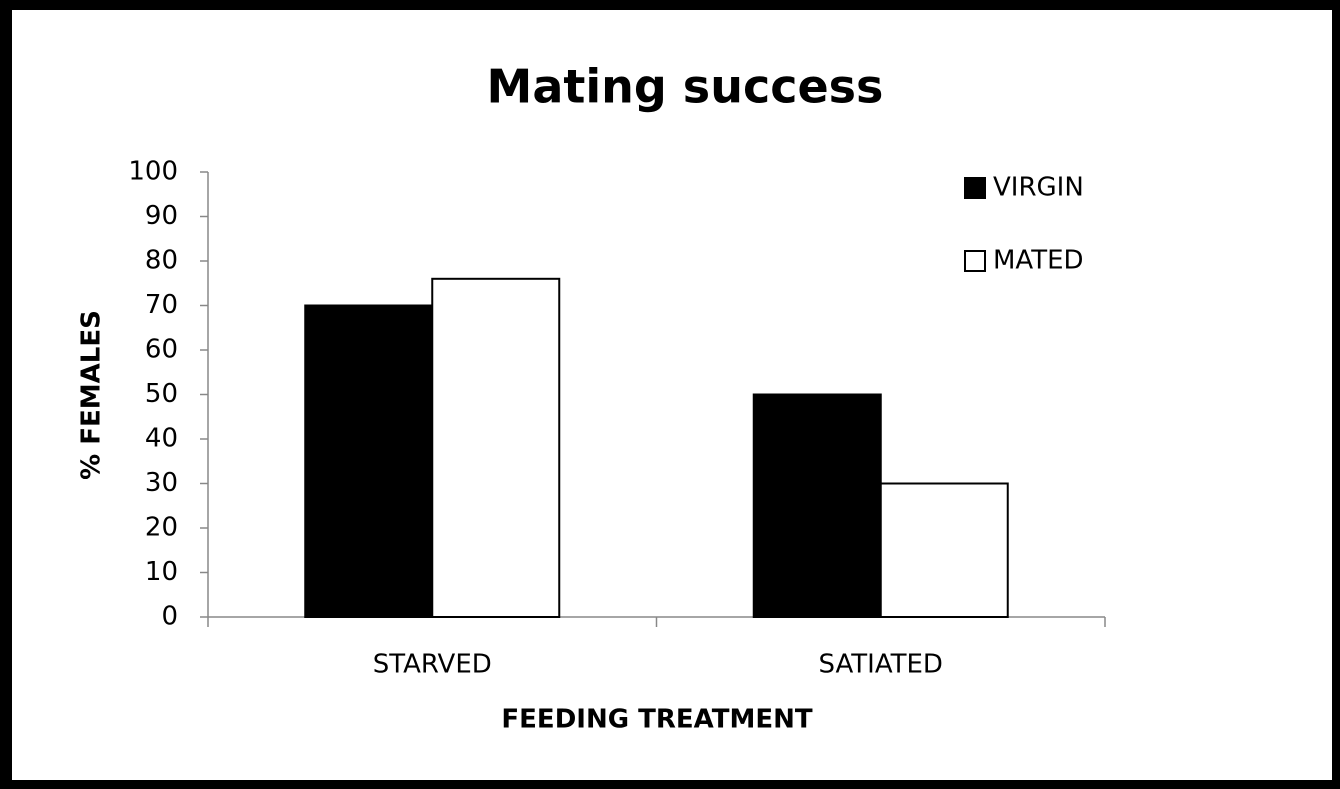 Image resolution: width=1340 pixels, height=789 pixels. I want to click on y-tick-label: 30, so click(161, 483).